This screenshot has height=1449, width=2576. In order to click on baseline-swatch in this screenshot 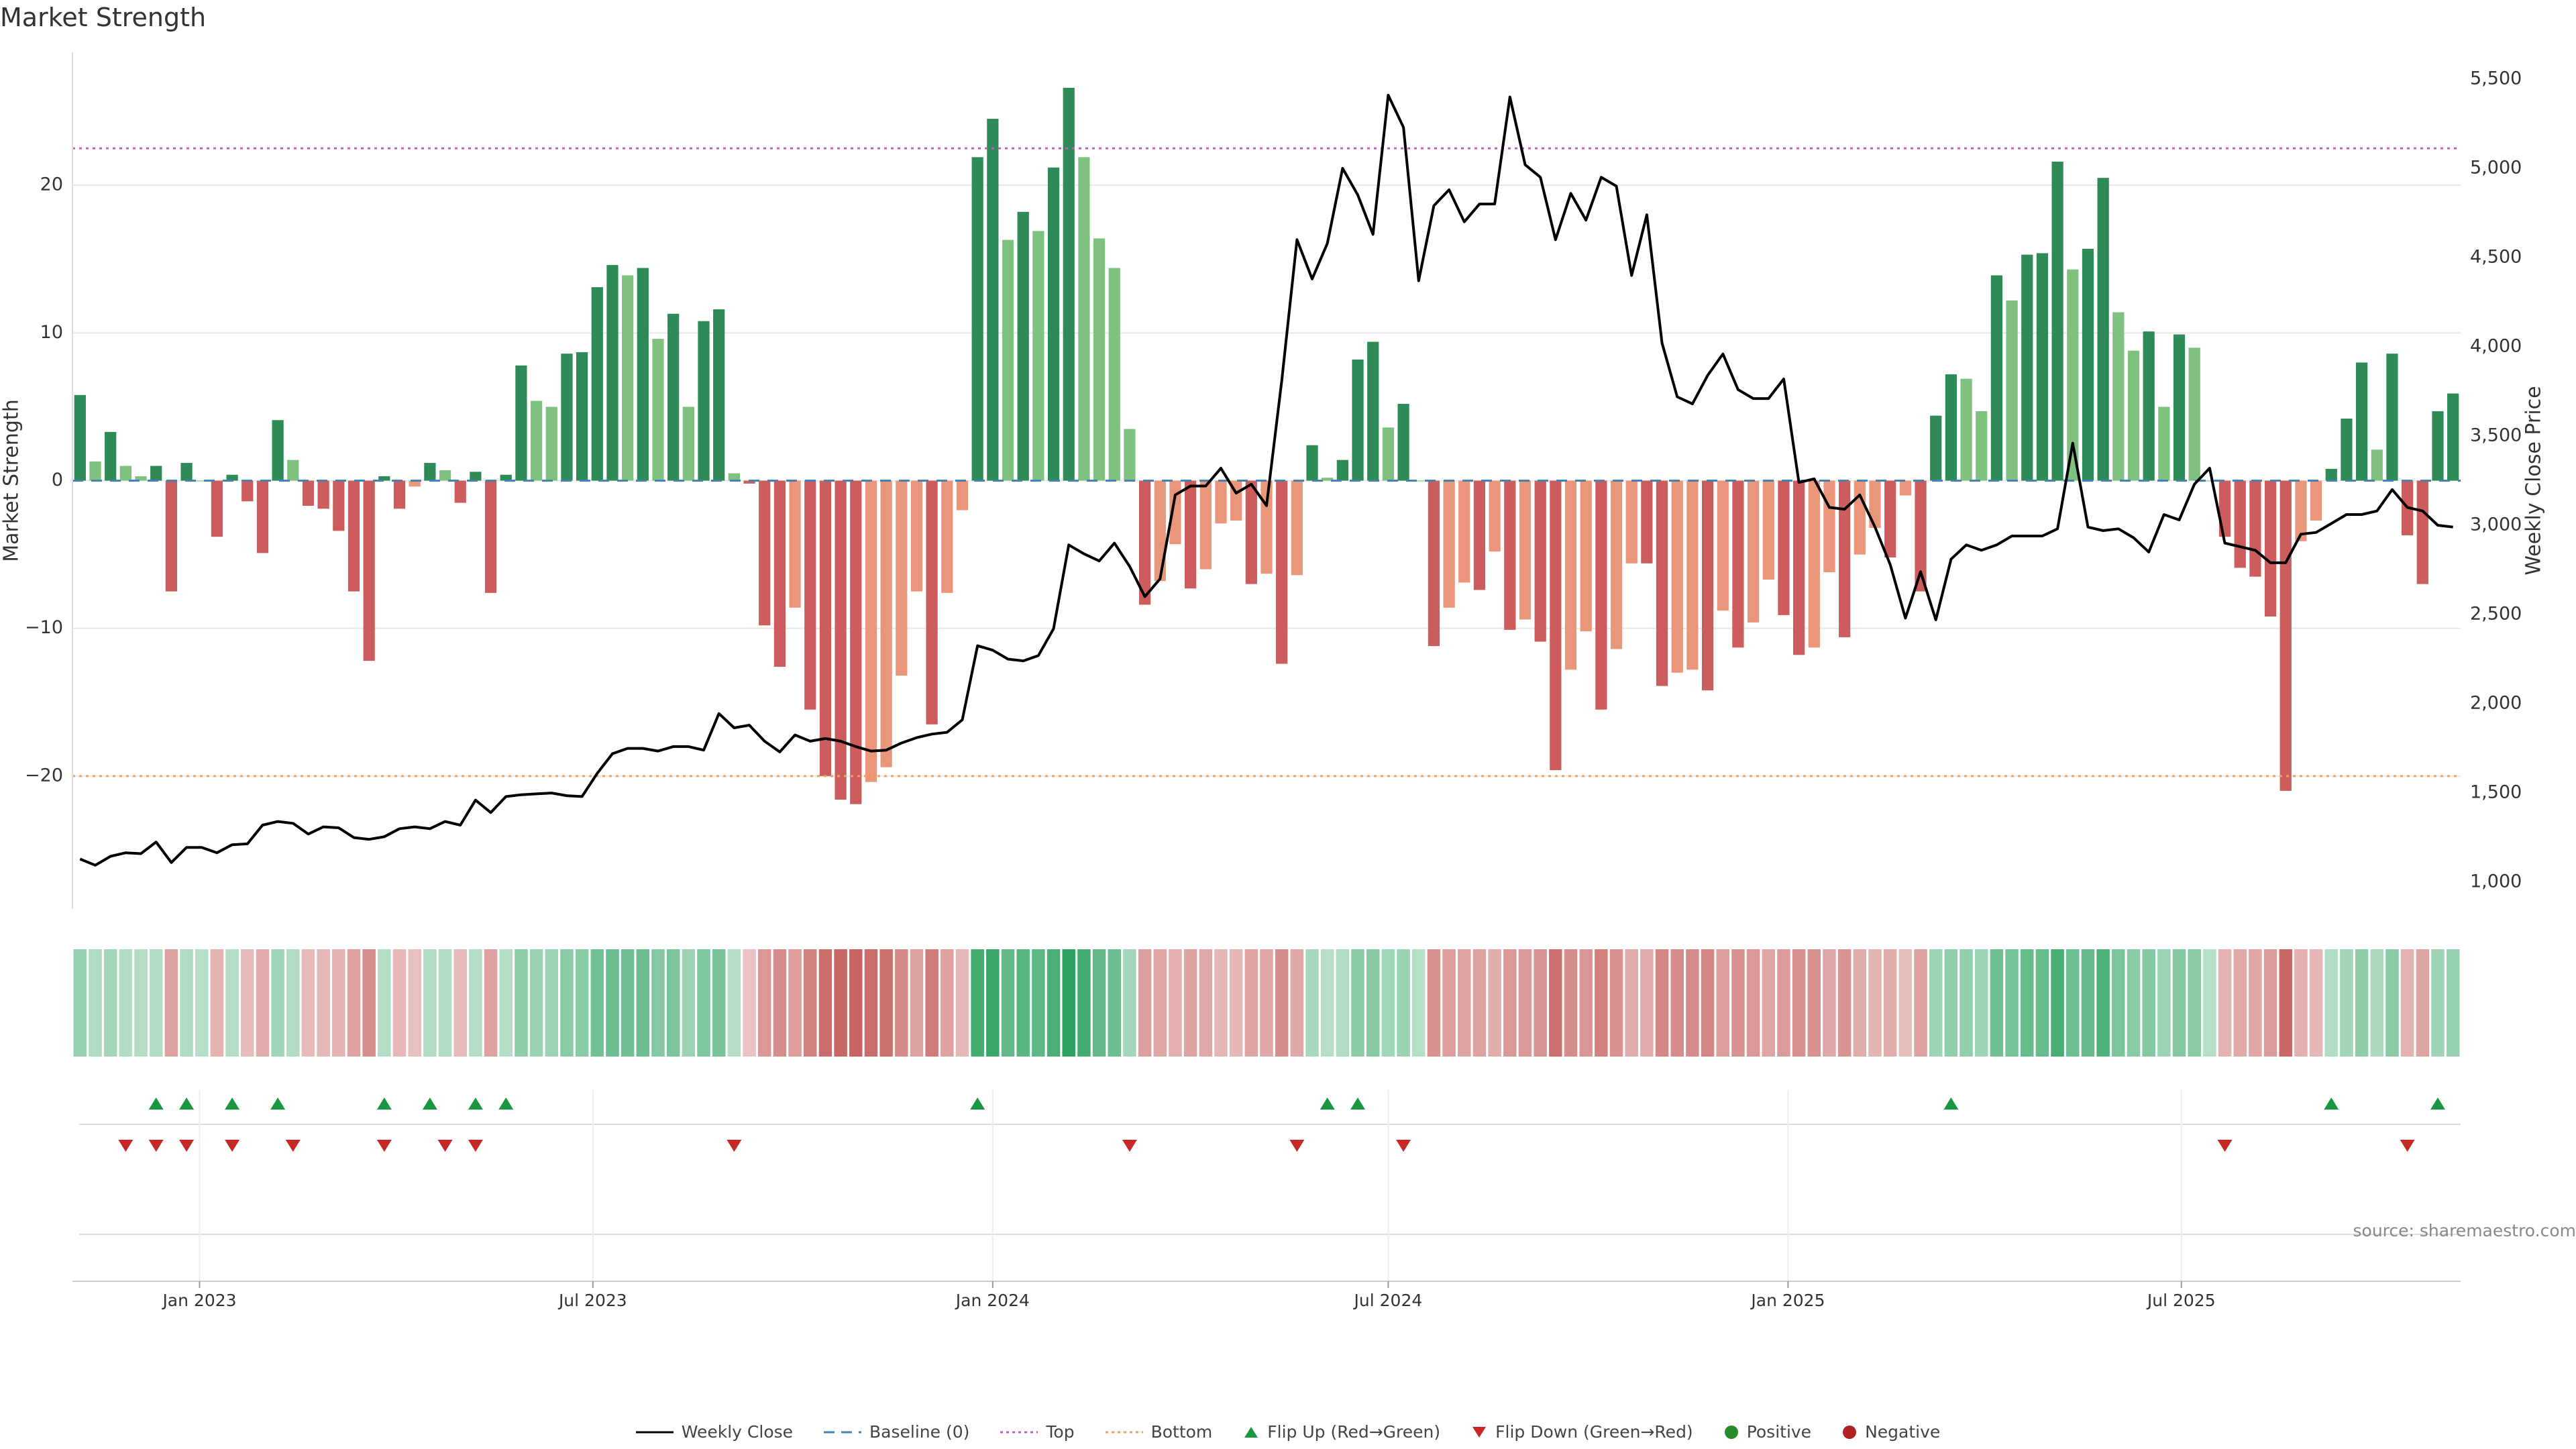, I will do `click(843, 1432)`.